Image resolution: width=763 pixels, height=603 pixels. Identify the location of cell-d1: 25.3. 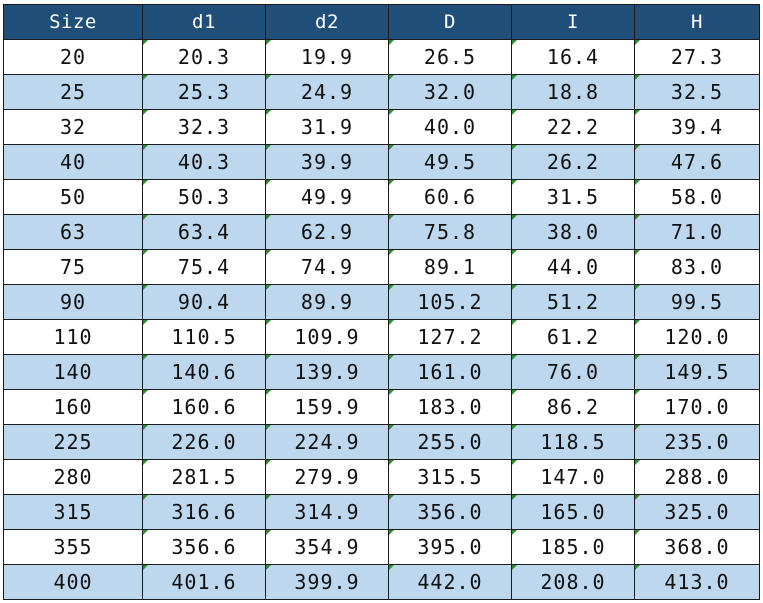
(204, 92).